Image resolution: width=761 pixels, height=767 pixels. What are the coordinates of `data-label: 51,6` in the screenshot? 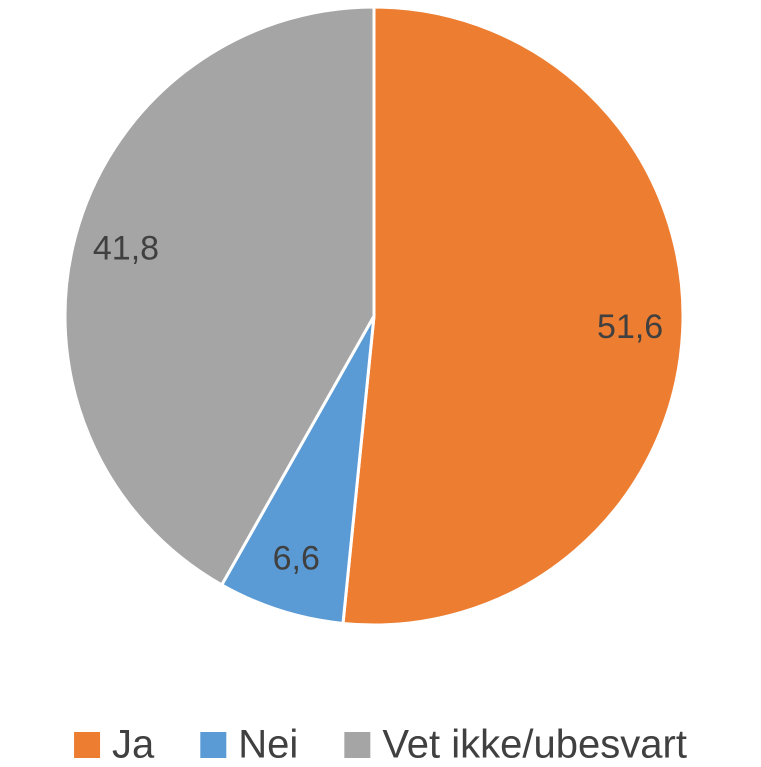 It's located at (630, 327).